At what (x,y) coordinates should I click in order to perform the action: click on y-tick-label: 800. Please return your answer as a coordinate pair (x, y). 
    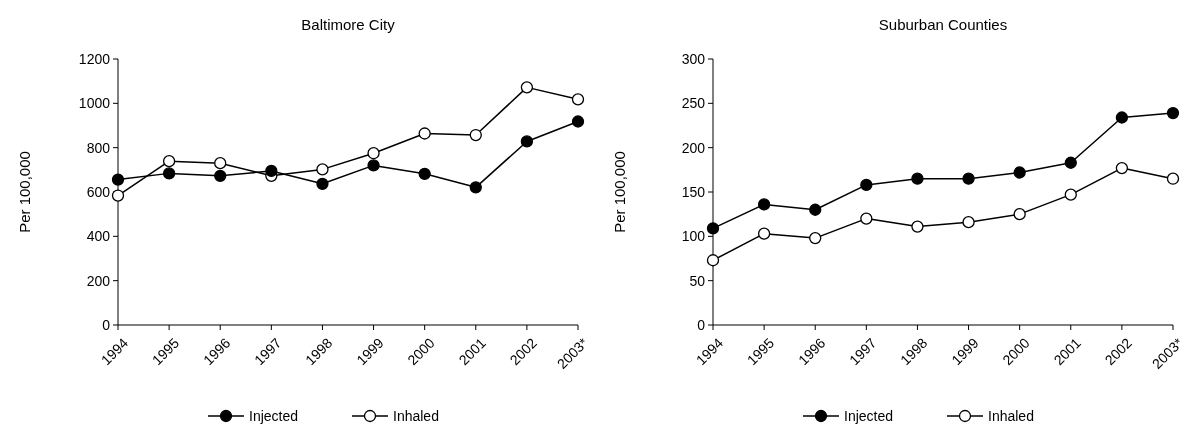
    Looking at the image, I should click on (98, 147).